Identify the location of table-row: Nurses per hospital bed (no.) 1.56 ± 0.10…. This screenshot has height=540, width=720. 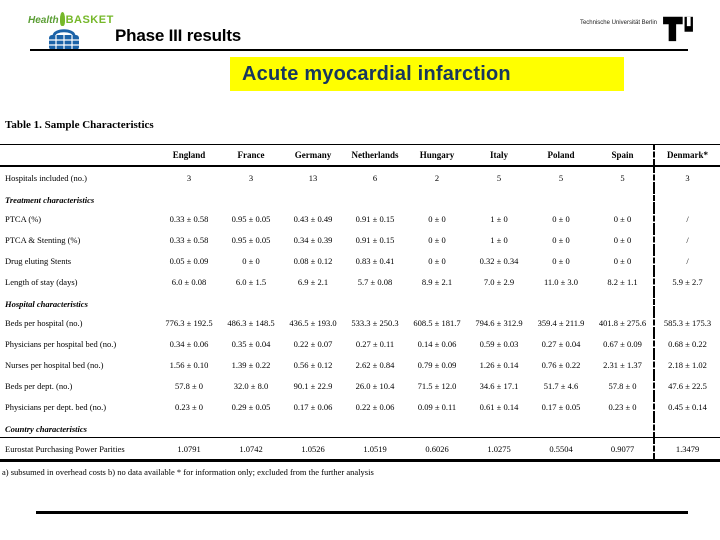
(360, 364).